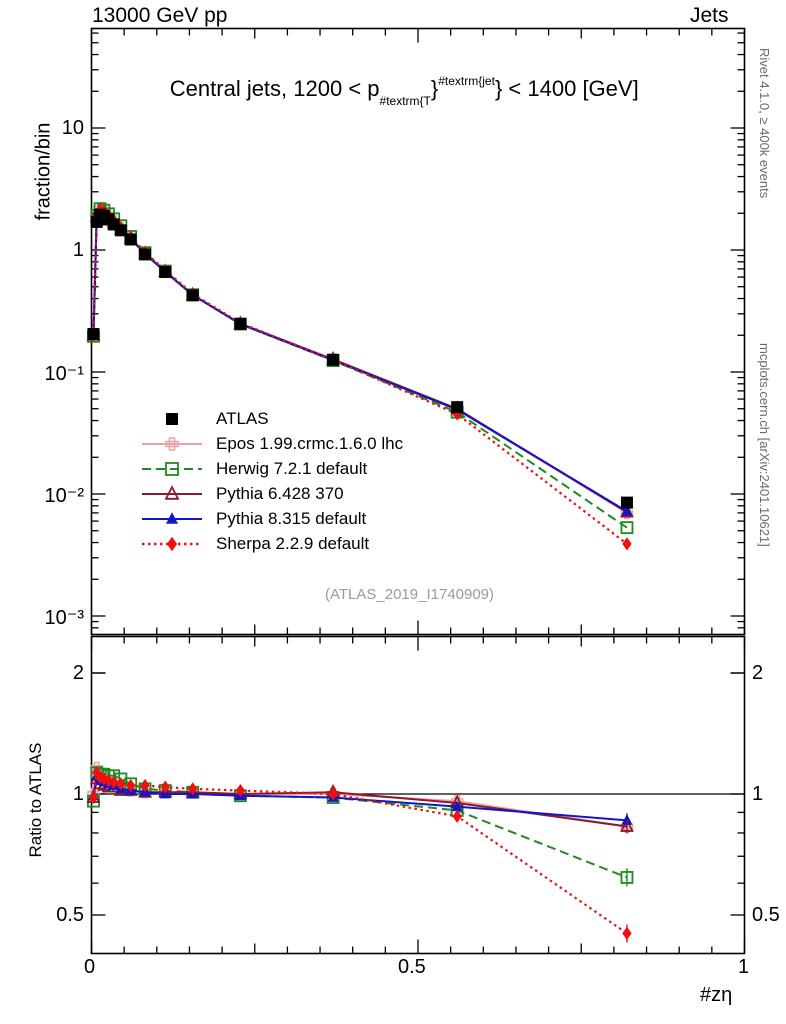 This screenshot has width=786, height=1024. I want to click on header-category-label: Jets, so click(709, 15).